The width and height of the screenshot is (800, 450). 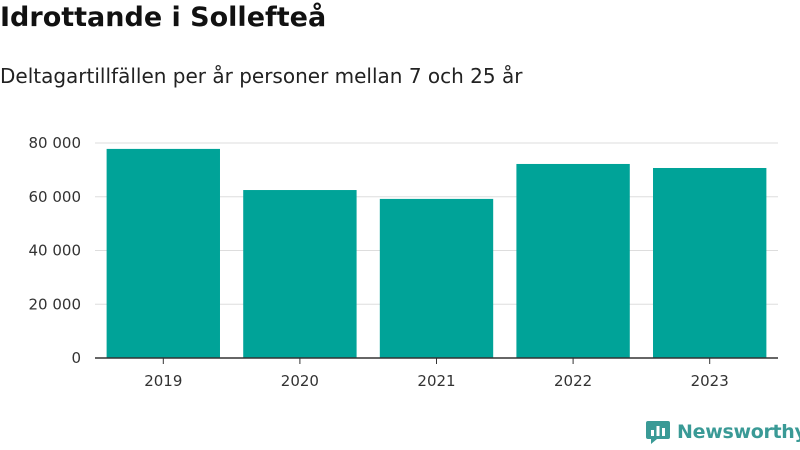 I want to click on x-tick-label: 2021, so click(x=436, y=381).